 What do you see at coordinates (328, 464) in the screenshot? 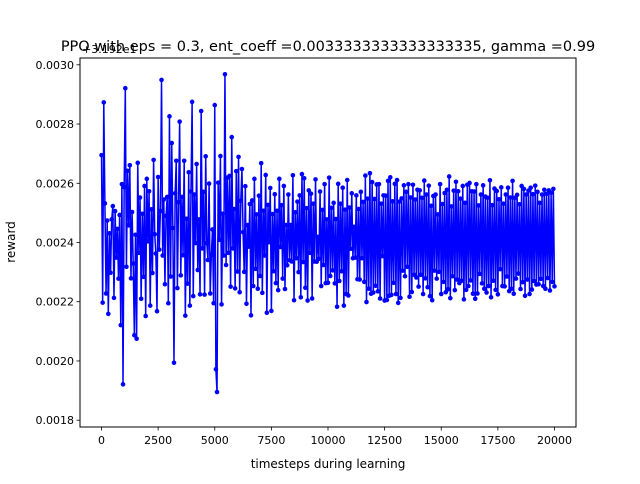
I see `x-axis-label: timesteps during learning` at bounding box center [328, 464].